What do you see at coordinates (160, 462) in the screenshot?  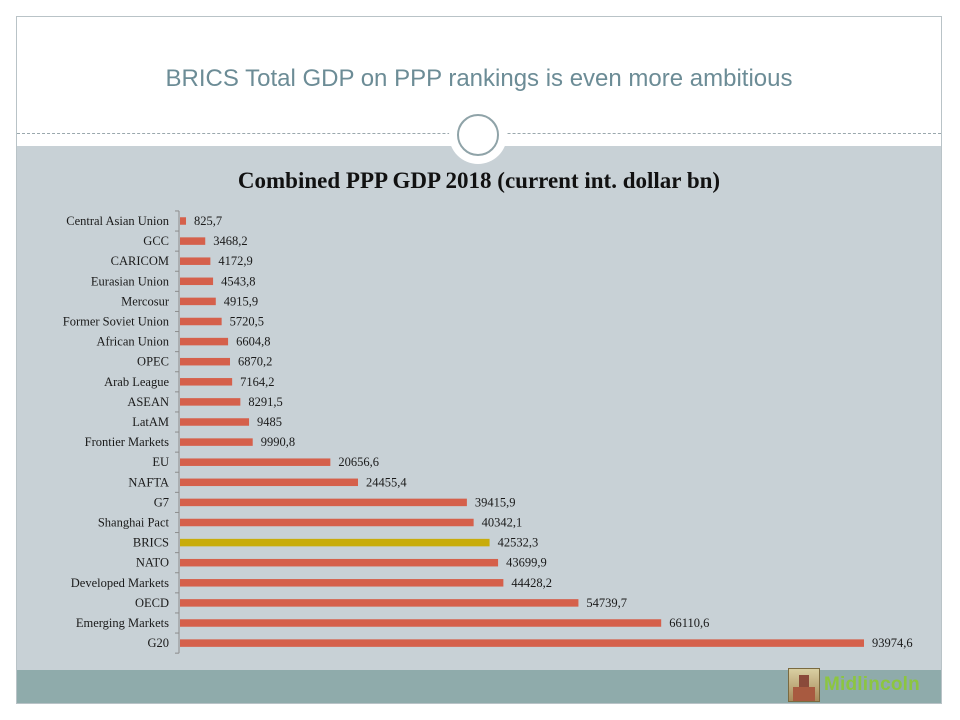 I see `category-label: EU` at bounding box center [160, 462].